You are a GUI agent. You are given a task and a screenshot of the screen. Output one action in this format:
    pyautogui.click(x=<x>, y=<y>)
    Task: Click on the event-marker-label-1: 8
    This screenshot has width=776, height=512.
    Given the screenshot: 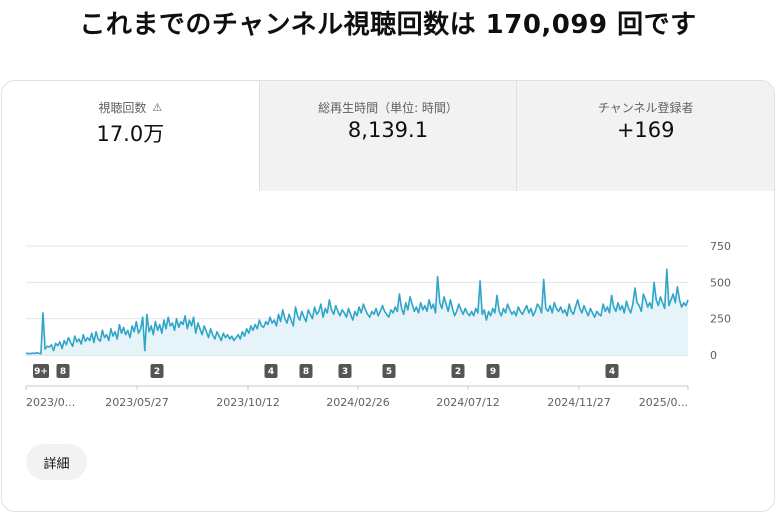 What is the action you would take?
    pyautogui.click(x=63, y=372)
    